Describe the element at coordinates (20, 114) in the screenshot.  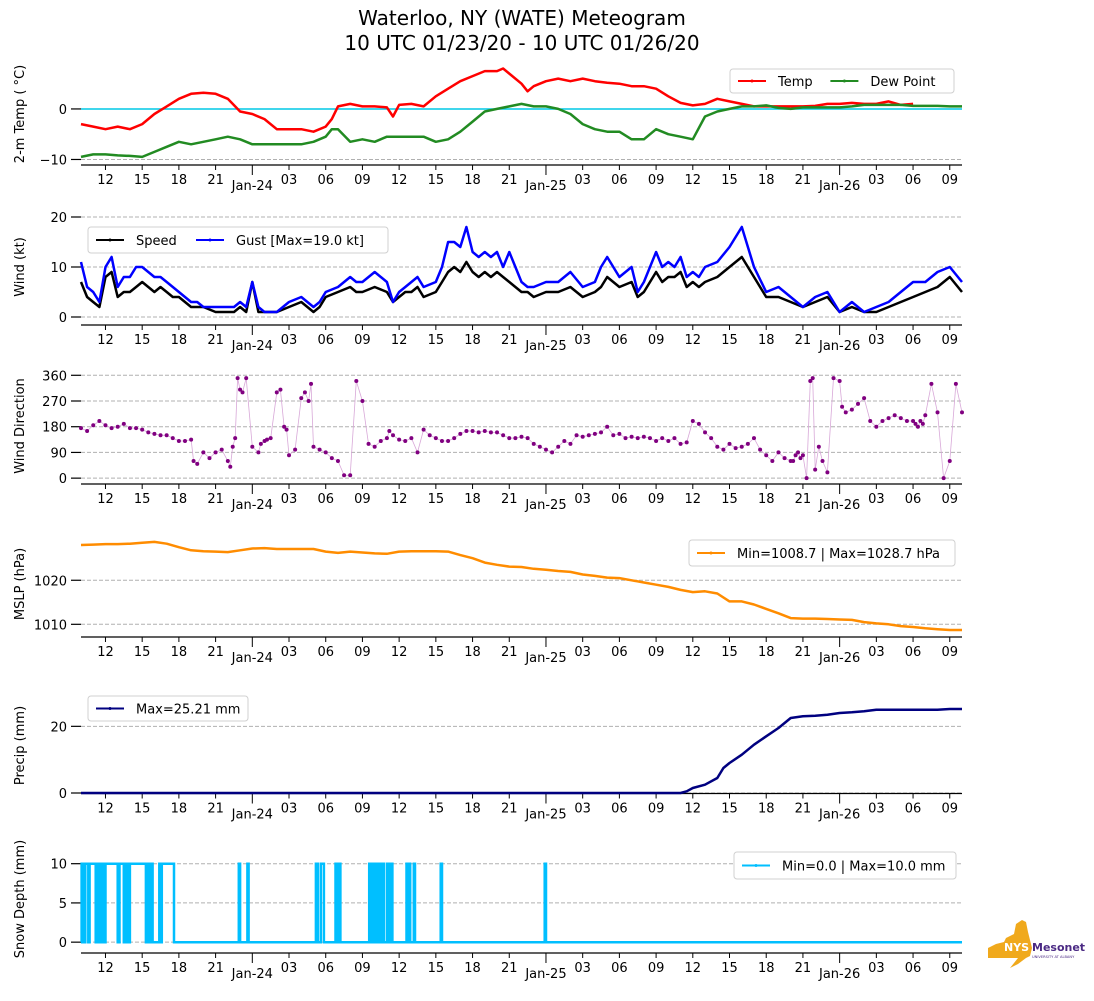
I see `y-axis-label-temp: 2-m Temp ( °C)` at that location.